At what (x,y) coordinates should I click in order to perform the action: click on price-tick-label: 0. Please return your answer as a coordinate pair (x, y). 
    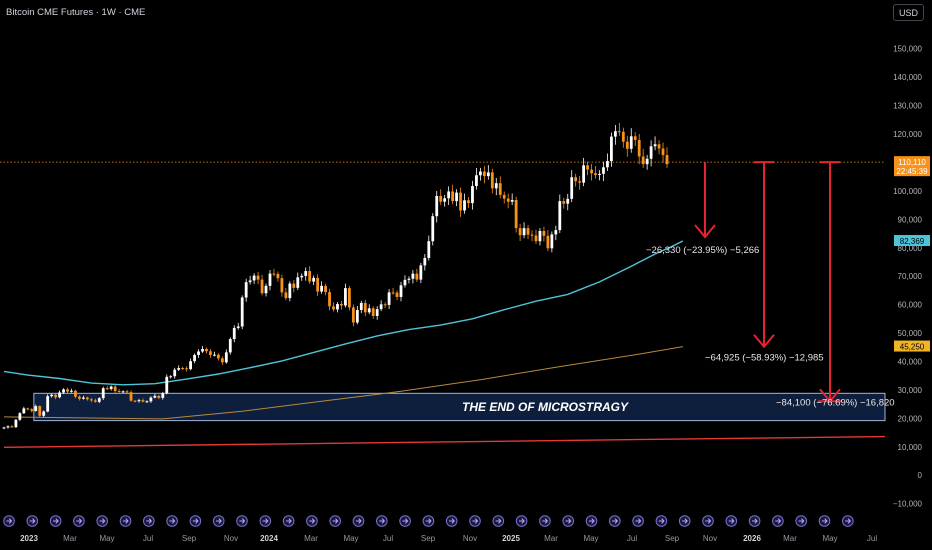
    Looking at the image, I should click on (920, 475).